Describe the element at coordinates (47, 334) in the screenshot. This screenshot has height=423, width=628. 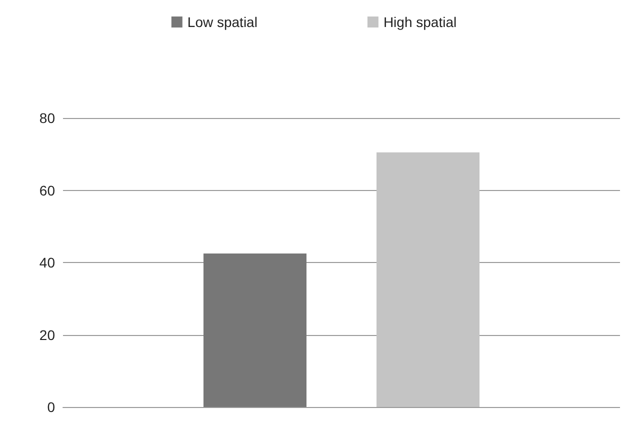
I see `y-tick-label: 20` at that location.